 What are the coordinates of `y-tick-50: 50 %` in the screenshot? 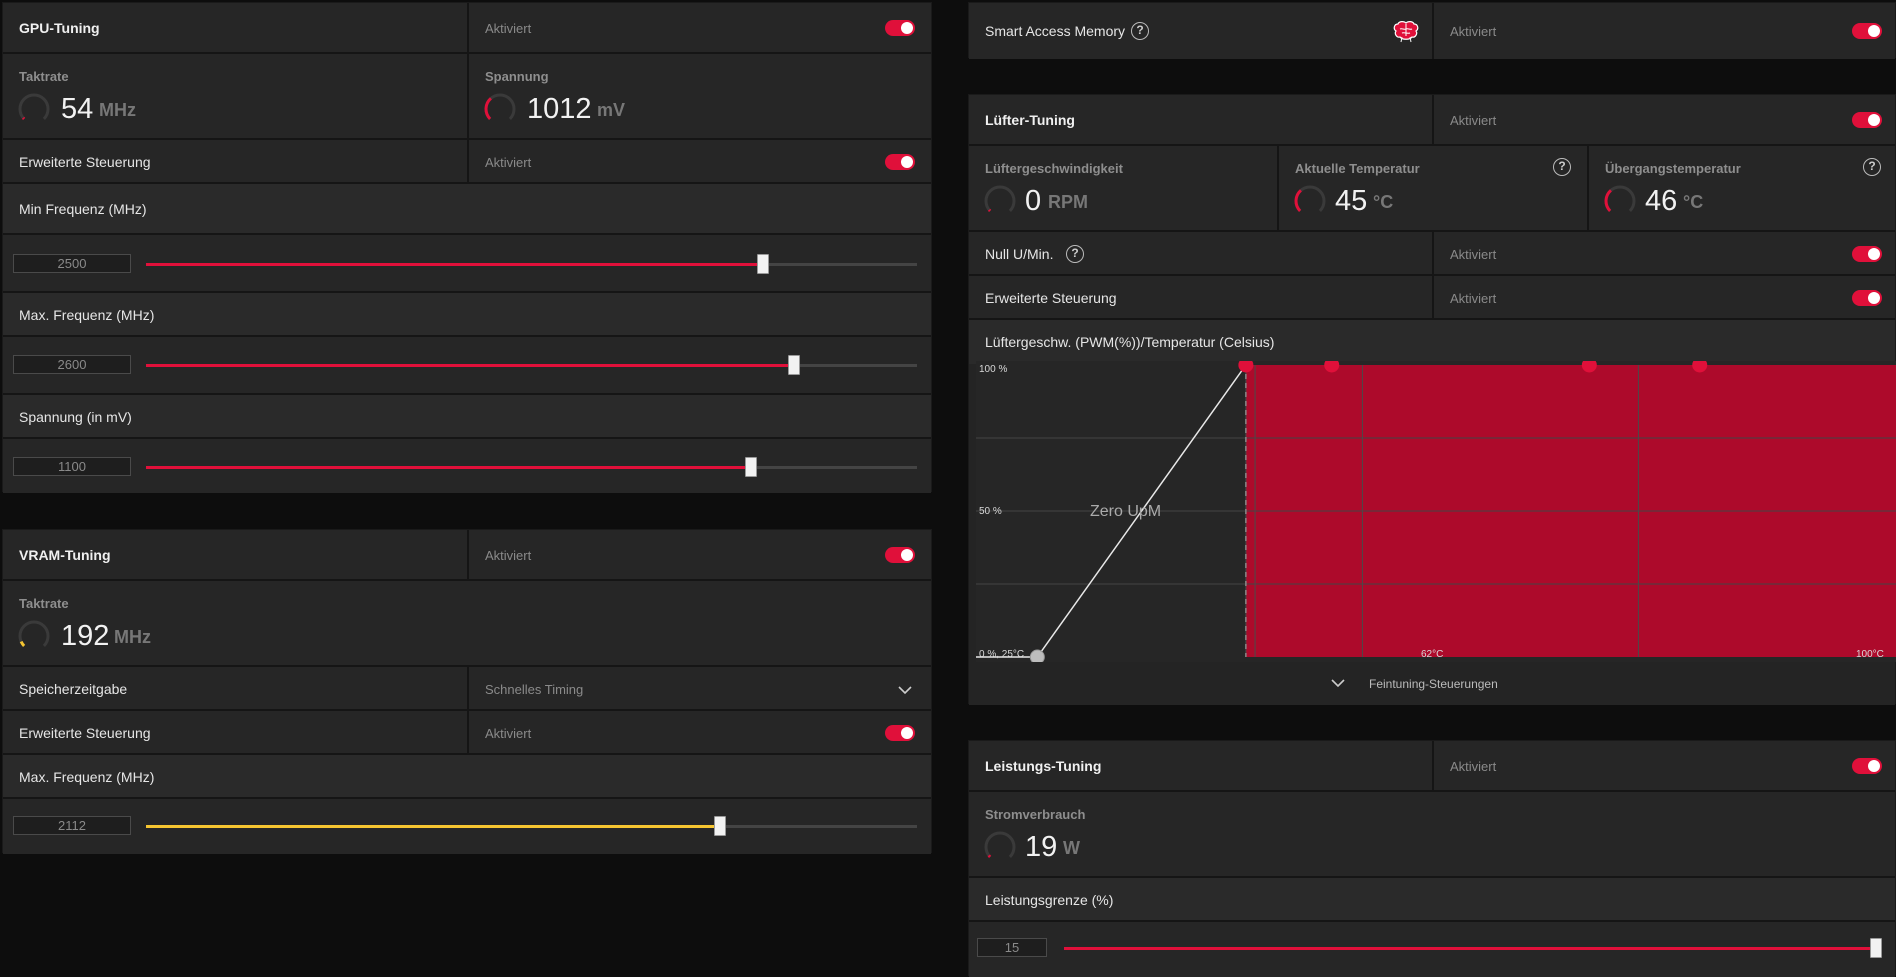 It's located at (990, 511).